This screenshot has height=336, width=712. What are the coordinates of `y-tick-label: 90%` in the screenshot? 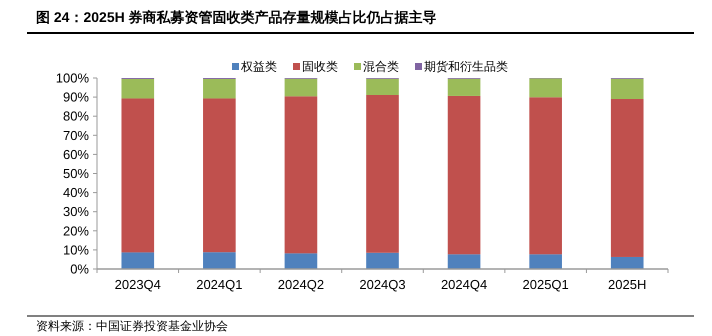 It's located at (76, 97).